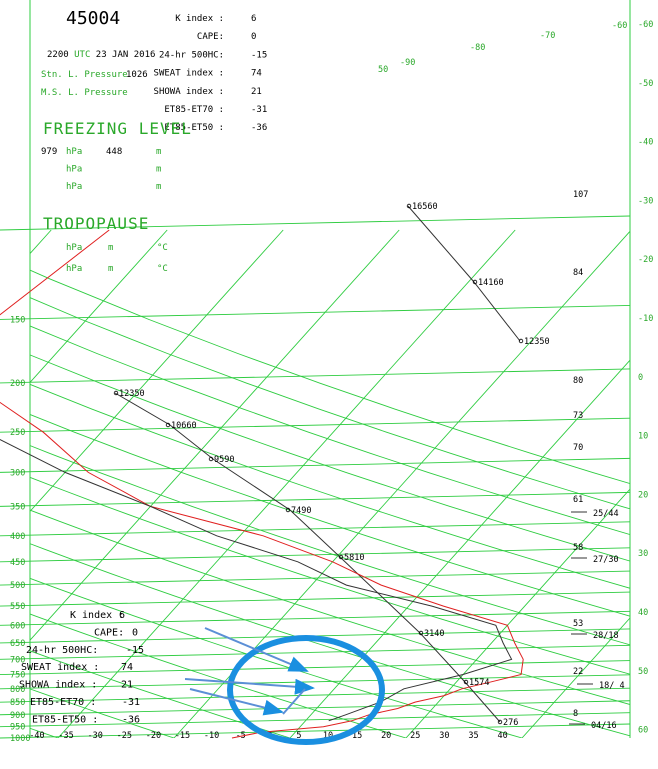  What do you see at coordinates (328, 736) in the screenshot?
I see `x-tick-label: 10` at bounding box center [328, 736].